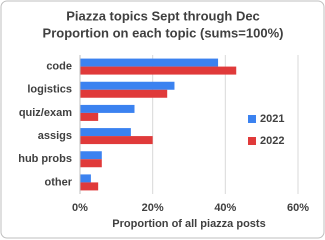  I want to click on x-tick-label: 20%, so click(153, 208).